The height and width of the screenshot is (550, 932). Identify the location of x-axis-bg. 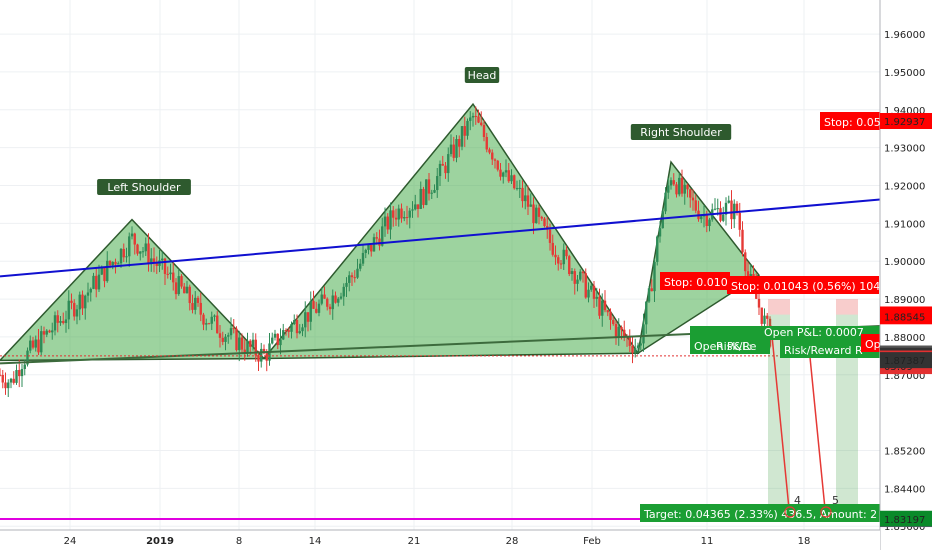
(440, 540).